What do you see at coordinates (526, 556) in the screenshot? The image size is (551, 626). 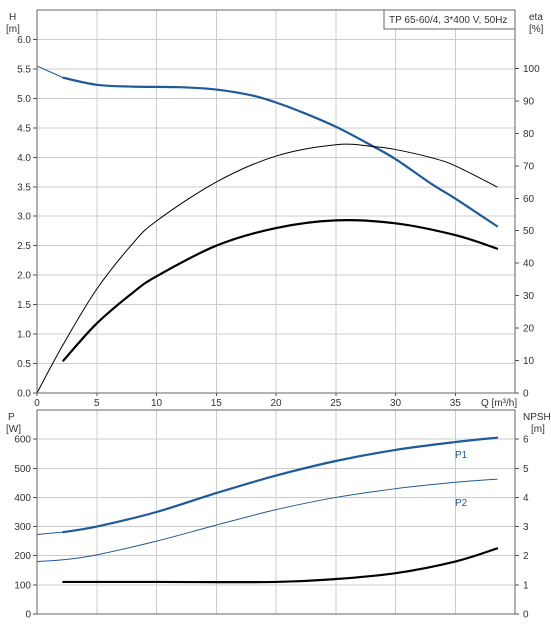 I see `right-tick-label: 2` at bounding box center [526, 556].